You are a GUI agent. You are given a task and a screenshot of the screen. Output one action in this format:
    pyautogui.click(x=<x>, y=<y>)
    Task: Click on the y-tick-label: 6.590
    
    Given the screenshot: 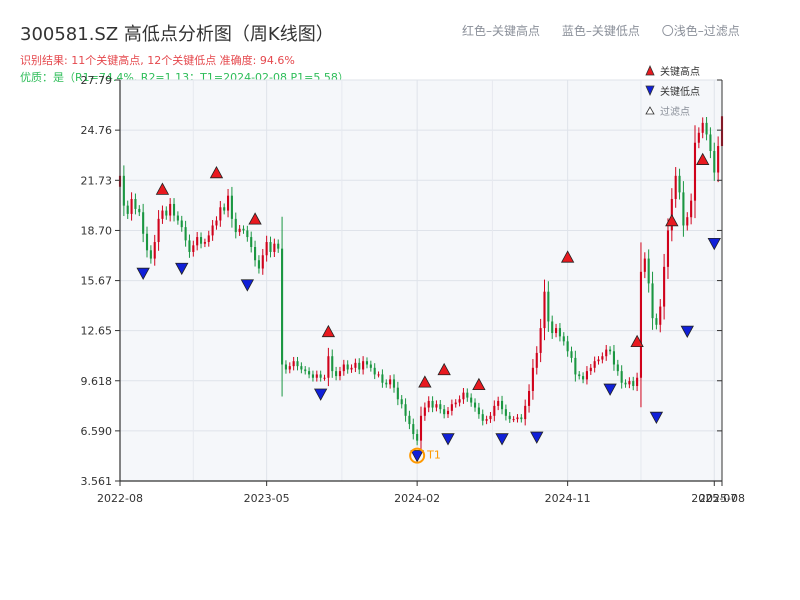 What is the action you would take?
    pyautogui.click(x=97, y=431)
    